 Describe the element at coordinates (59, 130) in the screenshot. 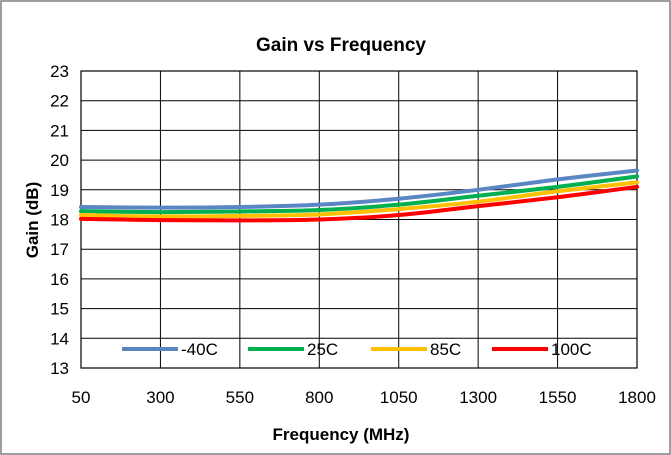

I see `y-tick-label: 21` at that location.